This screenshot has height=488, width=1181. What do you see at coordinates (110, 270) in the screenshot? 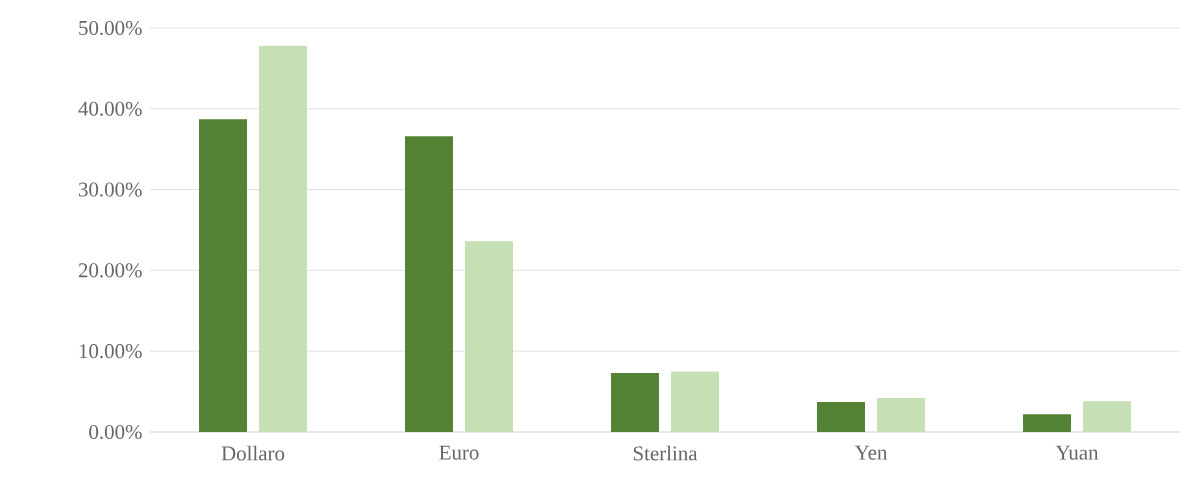
I see `y-tick-label: 20.00%` at bounding box center [110, 270].